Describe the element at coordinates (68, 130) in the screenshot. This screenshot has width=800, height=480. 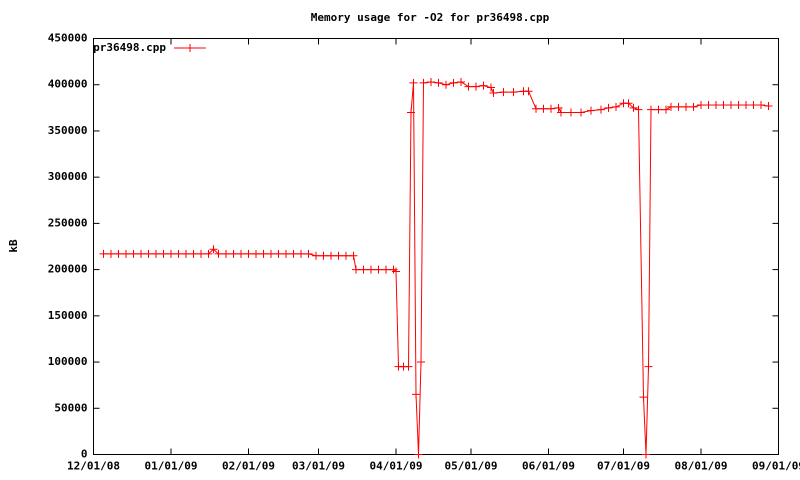
I see `y-tick-label: 350000` at that location.